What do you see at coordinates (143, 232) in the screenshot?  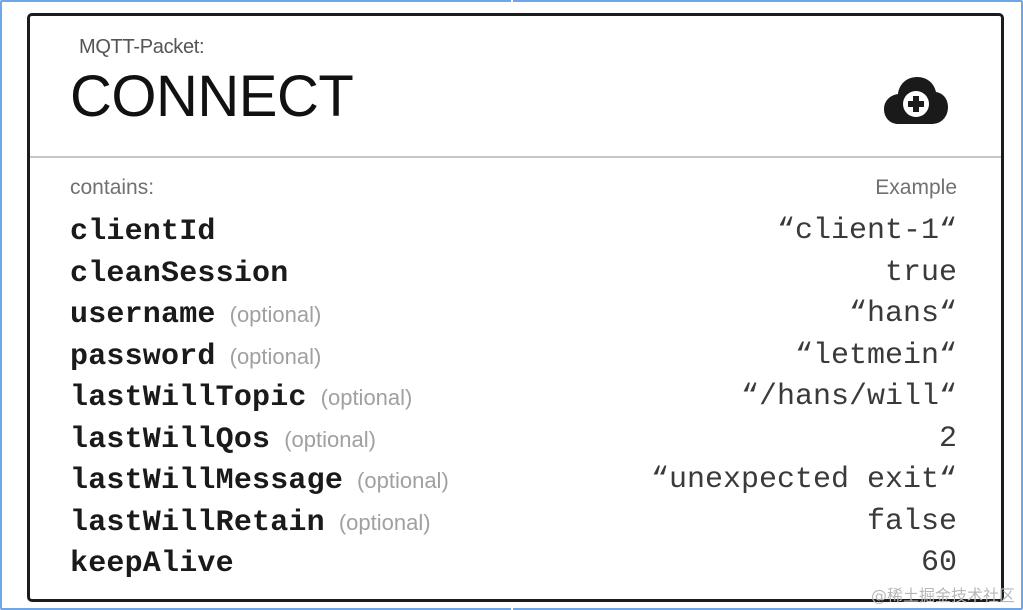 I see `field-name: clientId` at bounding box center [143, 232].